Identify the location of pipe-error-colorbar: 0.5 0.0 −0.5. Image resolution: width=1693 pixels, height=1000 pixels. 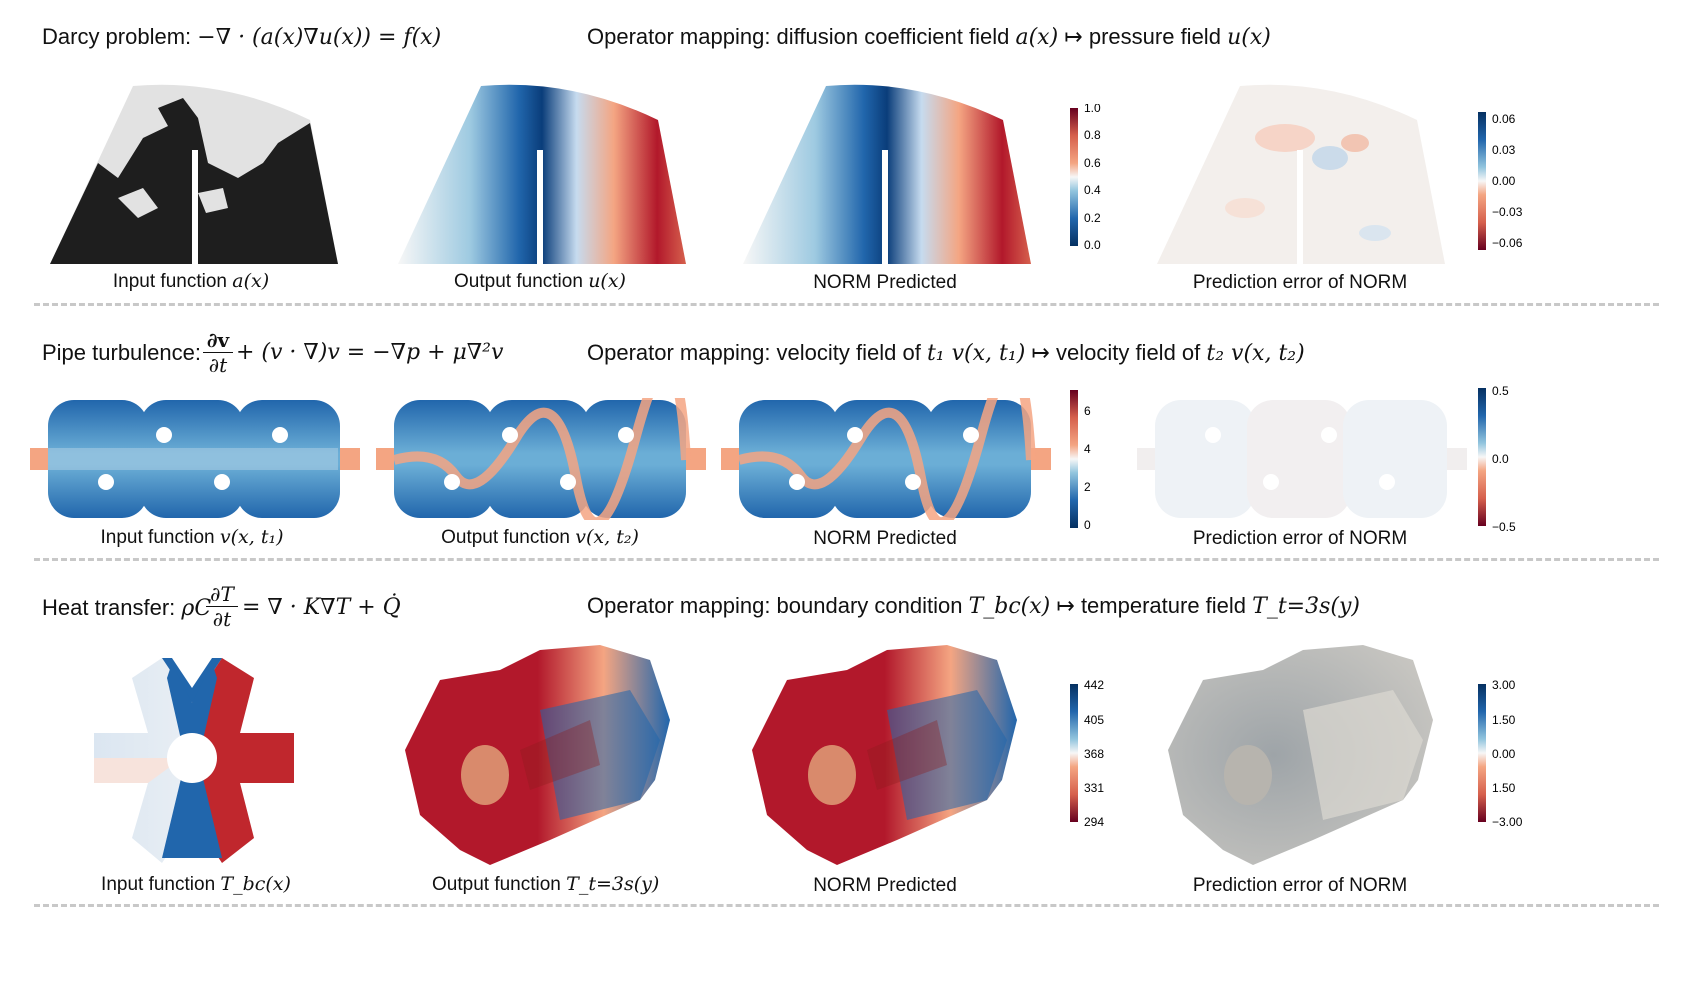
(1497, 458).